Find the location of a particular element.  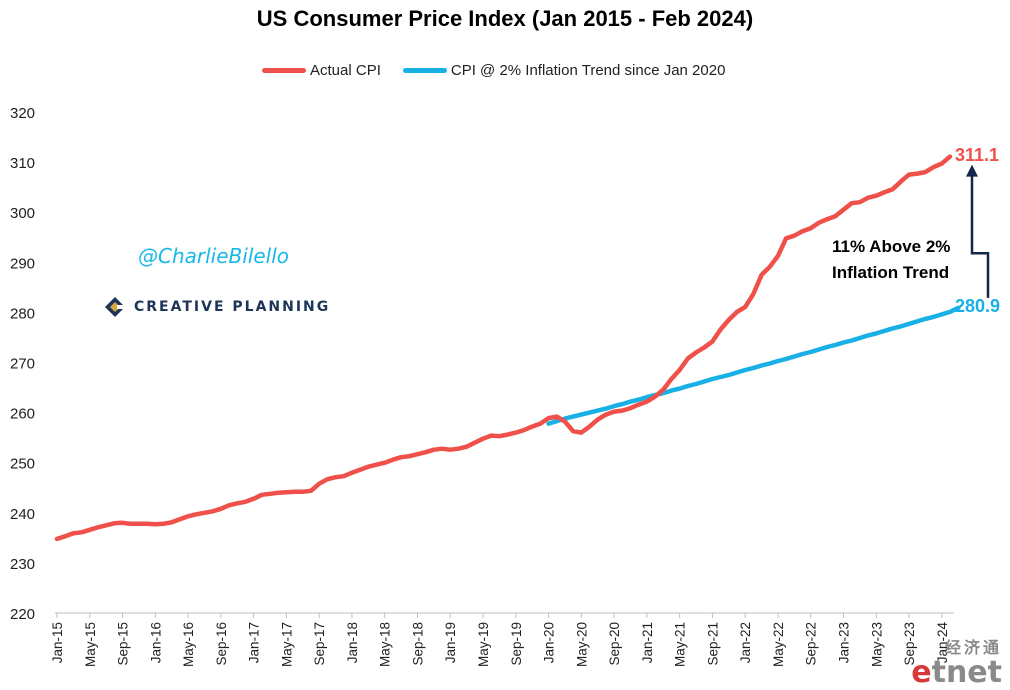

x-tick-label: Sep-21 is located at coordinates (712, 644).